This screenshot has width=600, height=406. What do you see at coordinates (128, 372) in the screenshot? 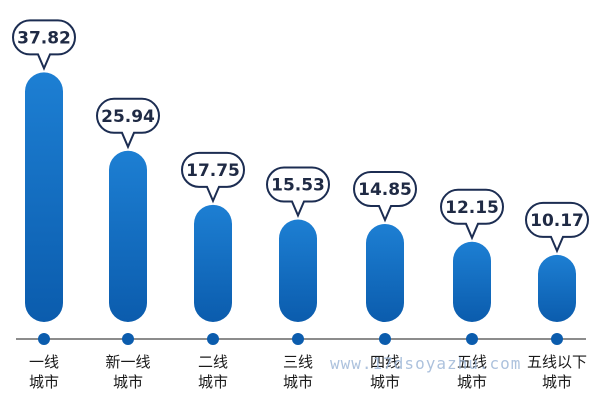
I see `category-label: 新一线 城市` at bounding box center [128, 372].